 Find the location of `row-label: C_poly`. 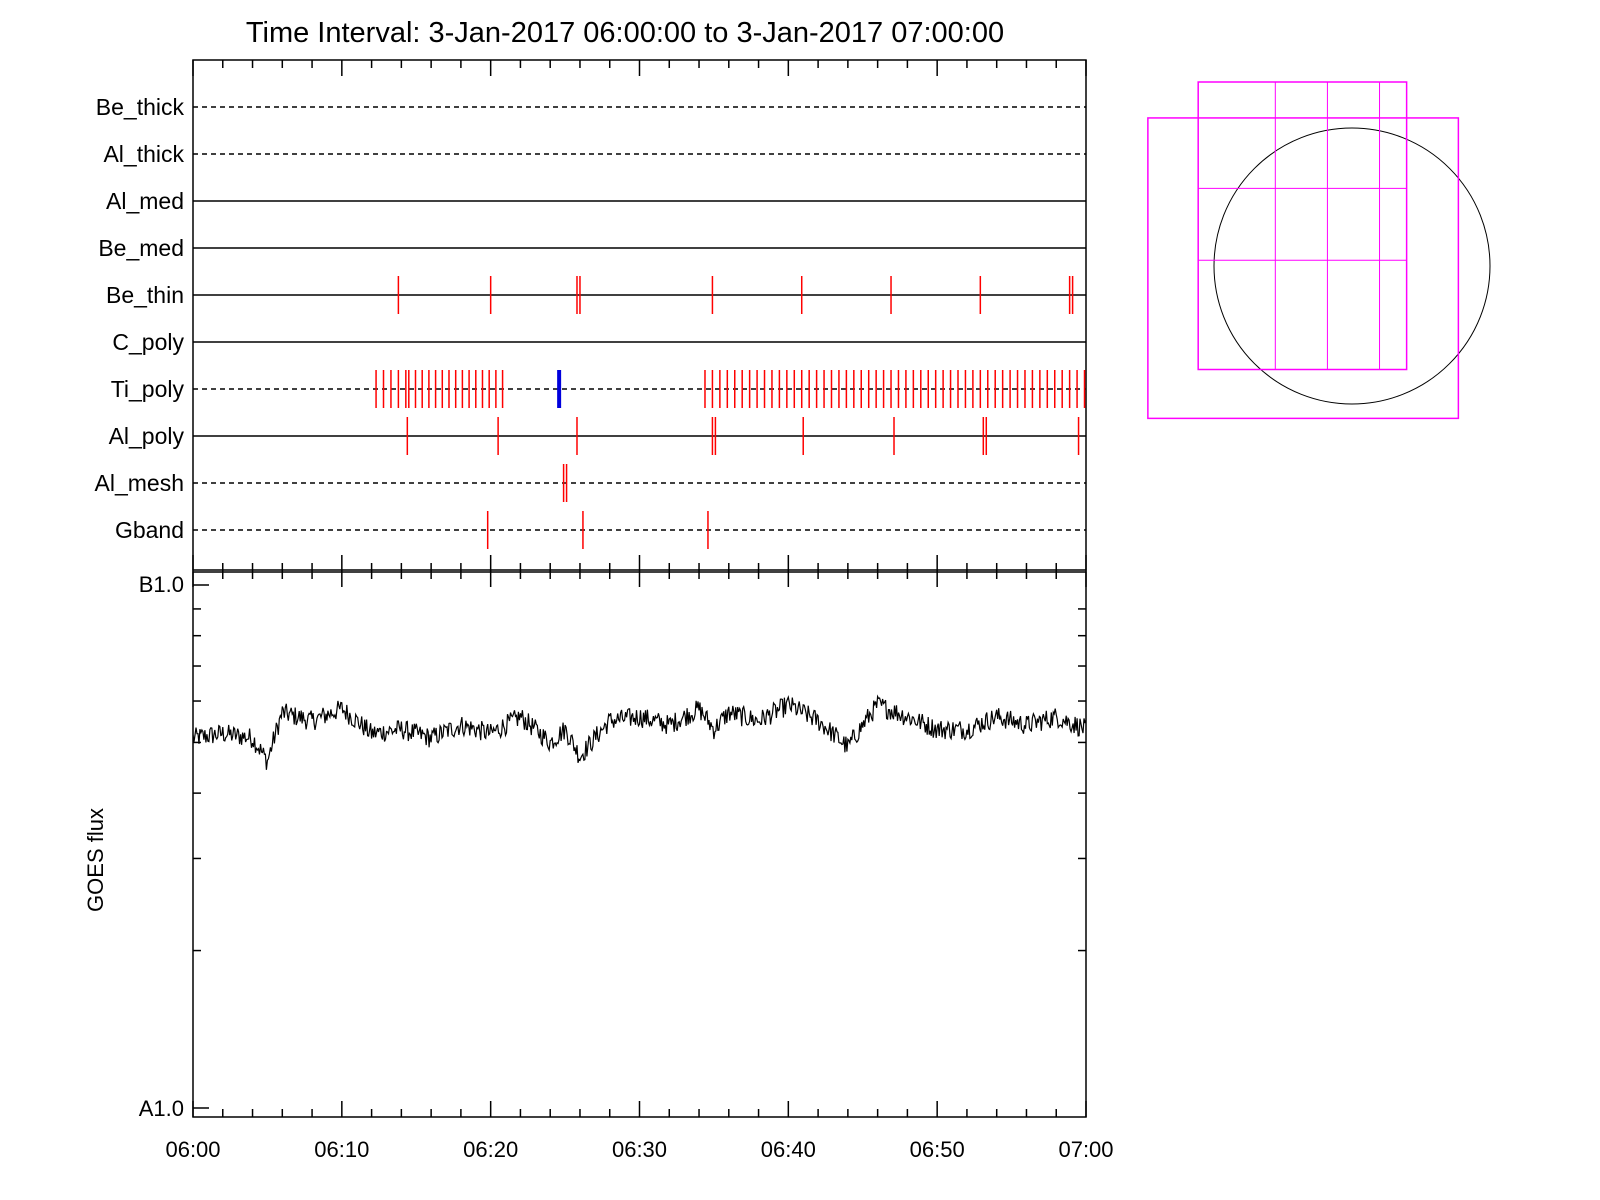

row-label: C_poly is located at coordinates (148, 342).